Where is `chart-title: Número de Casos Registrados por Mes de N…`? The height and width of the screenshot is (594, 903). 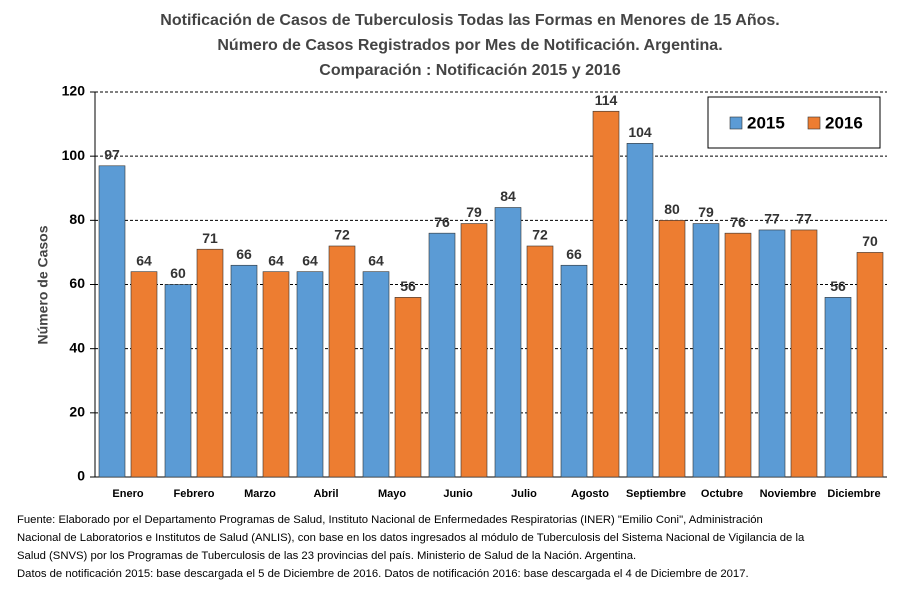
chart-title: Número de Casos Registrados por Mes de N… is located at coordinates (469, 45).